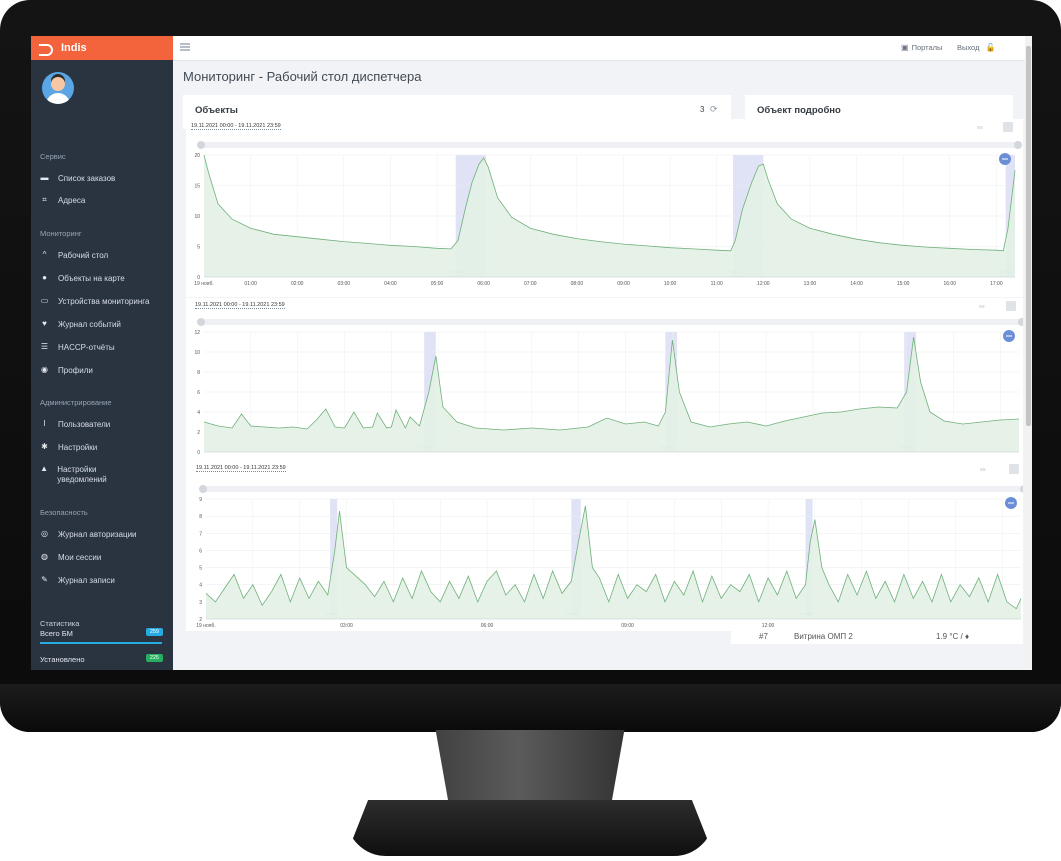  Describe the element at coordinates (105, 347) in the screenshot. I see `sidebar-item-haccp: ☰ HACCP-отчёты` at that location.